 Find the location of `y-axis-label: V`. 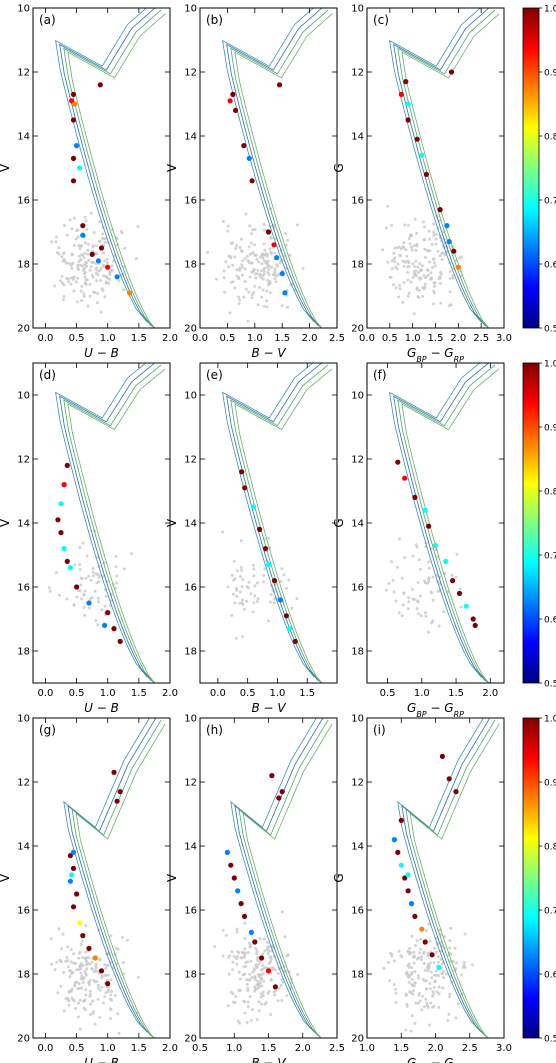

y-axis-label: V is located at coordinates (172, 522).